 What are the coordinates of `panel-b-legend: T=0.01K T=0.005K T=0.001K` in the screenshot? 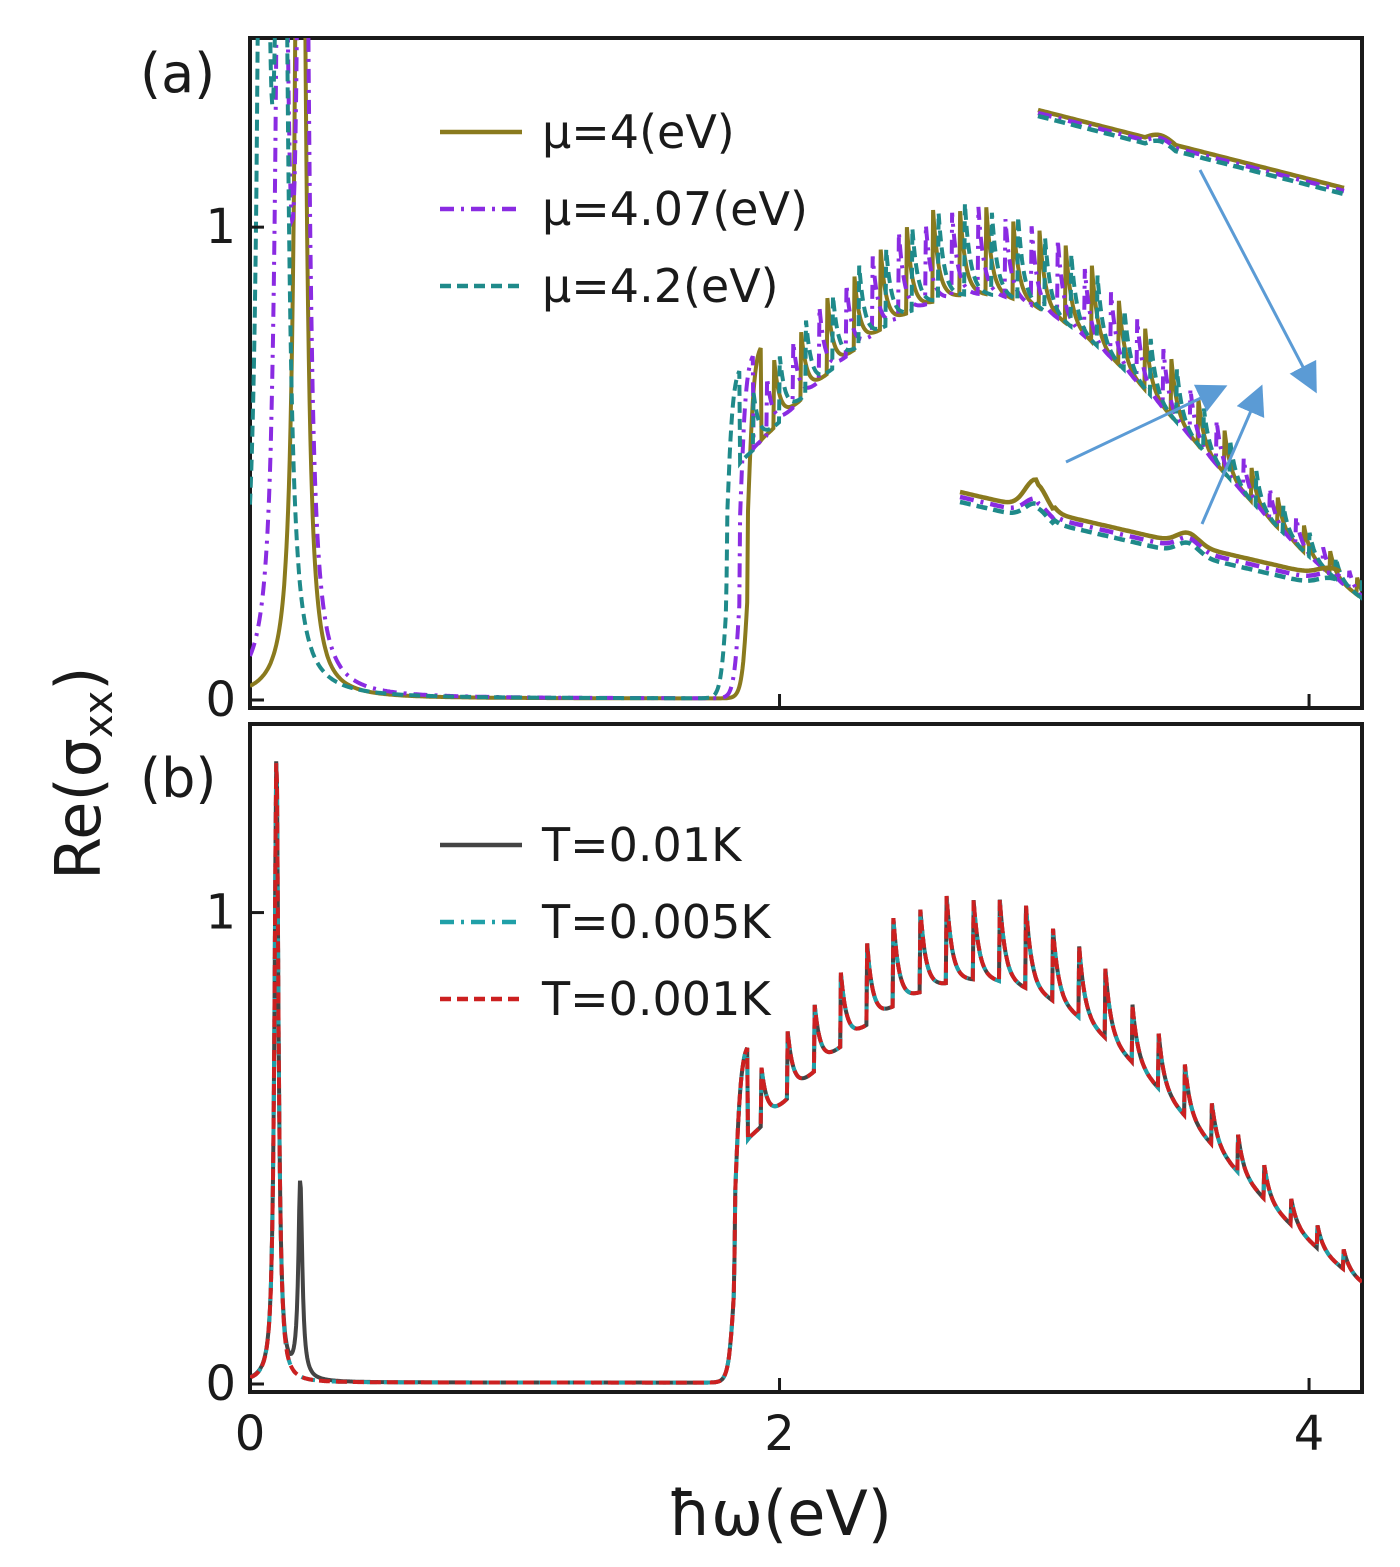 It's located at (606, 922).